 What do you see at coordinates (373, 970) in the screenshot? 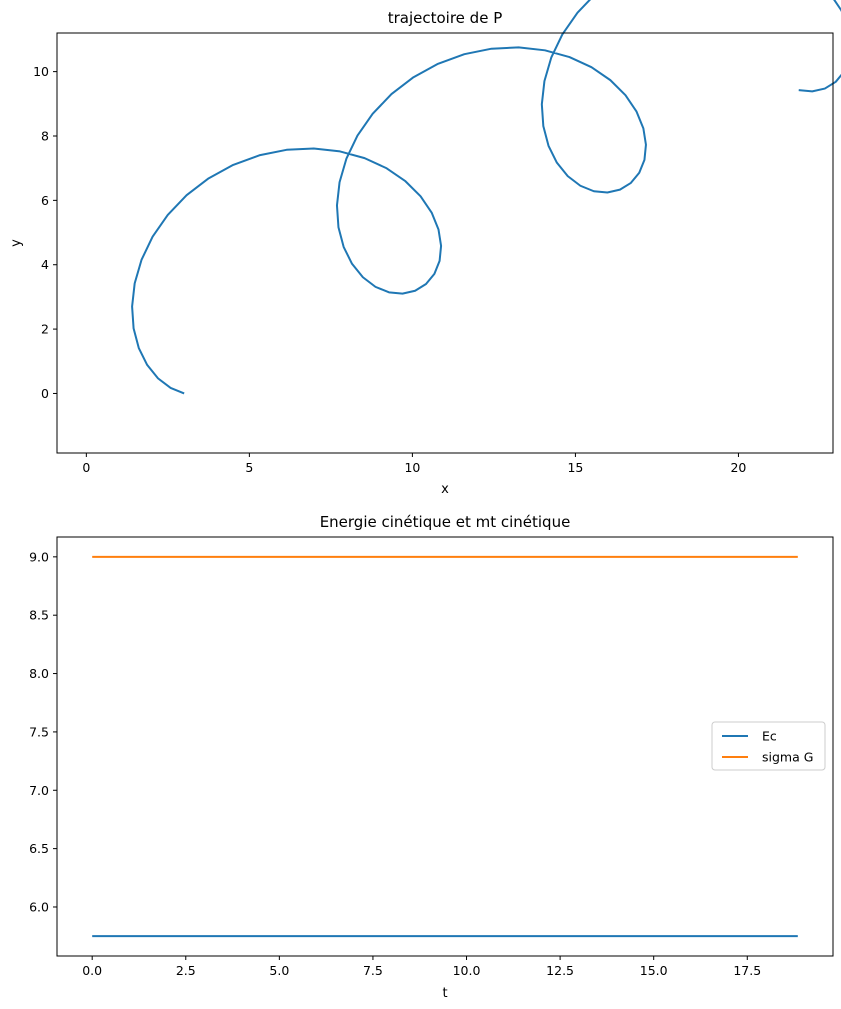
I see `chart2-x-tick-label: 7.5` at bounding box center [373, 970].